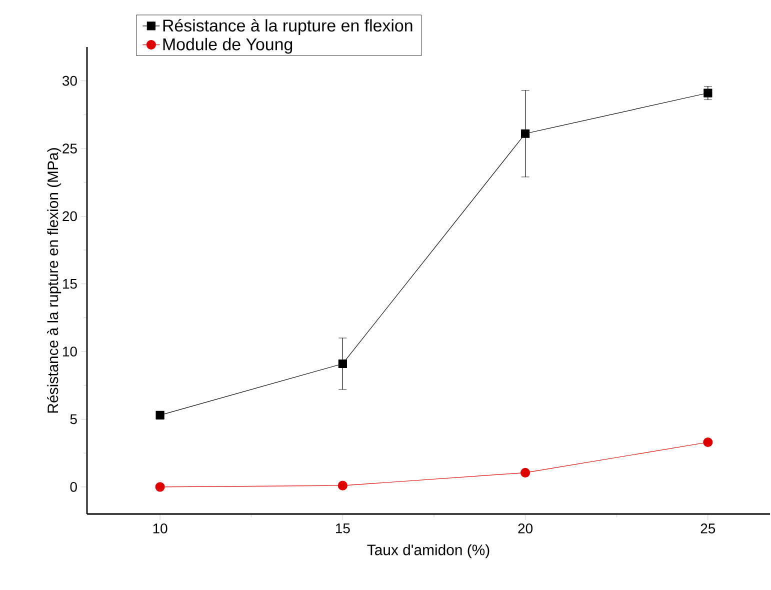 The height and width of the screenshot is (590, 771). What do you see at coordinates (343, 529) in the screenshot?
I see `x-tick-label: 15` at bounding box center [343, 529].